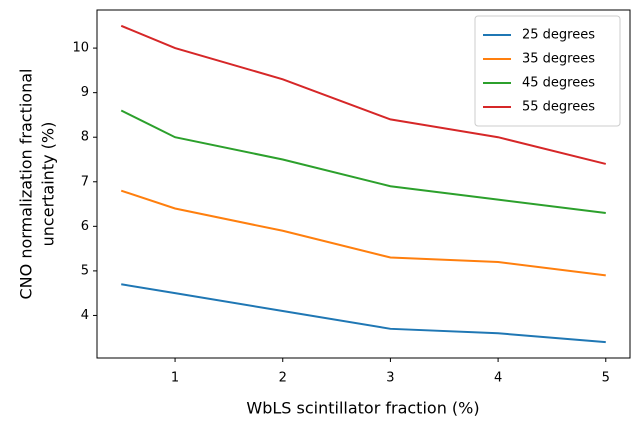  I want to click on legend-label: 55 degrees, so click(558, 107).